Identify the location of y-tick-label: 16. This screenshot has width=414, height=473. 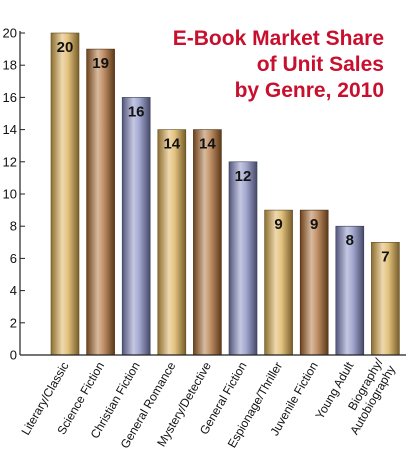
(10, 97).